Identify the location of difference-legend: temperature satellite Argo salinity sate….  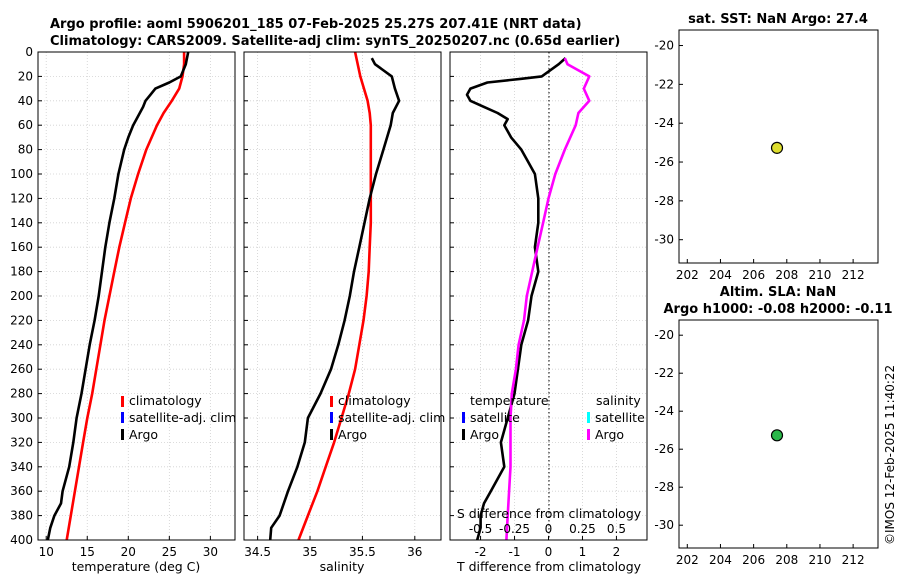
(553, 417).